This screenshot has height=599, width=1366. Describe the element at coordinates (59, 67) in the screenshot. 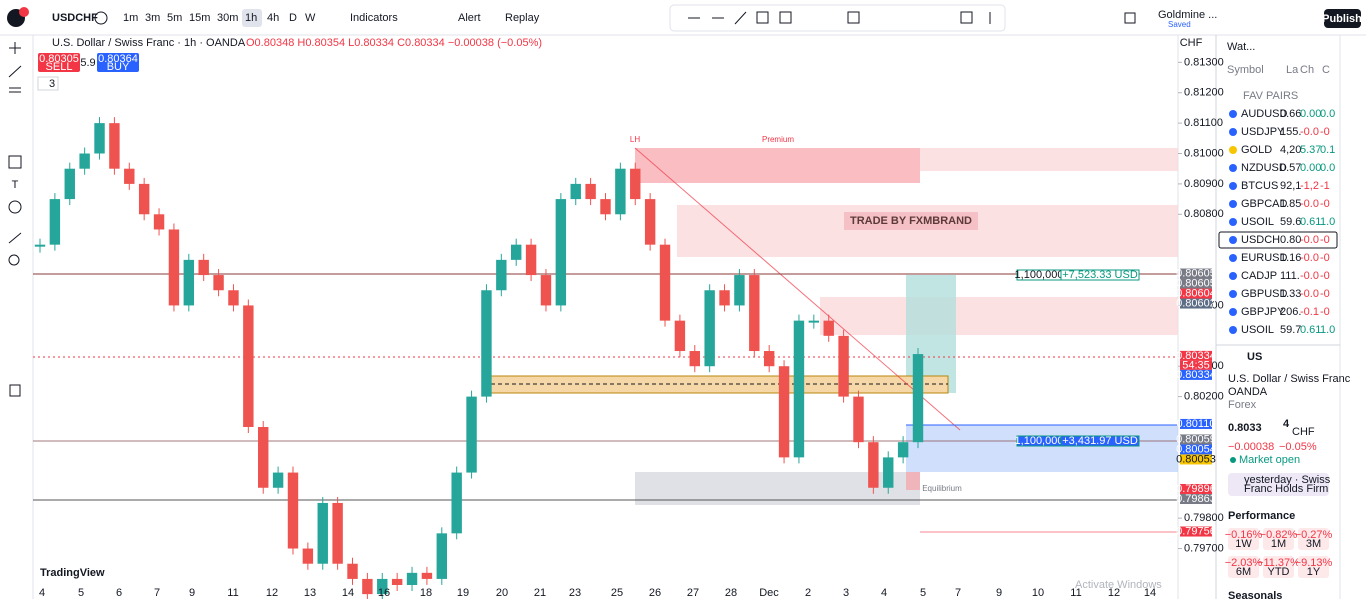

I see `sell: SELL` at that location.